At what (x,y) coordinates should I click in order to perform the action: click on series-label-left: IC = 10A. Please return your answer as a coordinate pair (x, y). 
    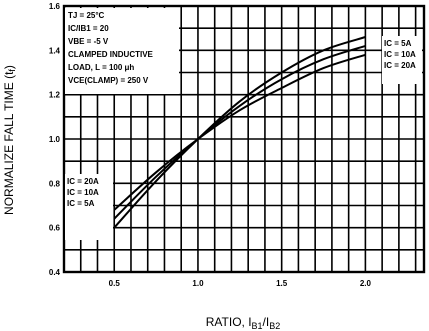
    Looking at the image, I should click on (83, 192).